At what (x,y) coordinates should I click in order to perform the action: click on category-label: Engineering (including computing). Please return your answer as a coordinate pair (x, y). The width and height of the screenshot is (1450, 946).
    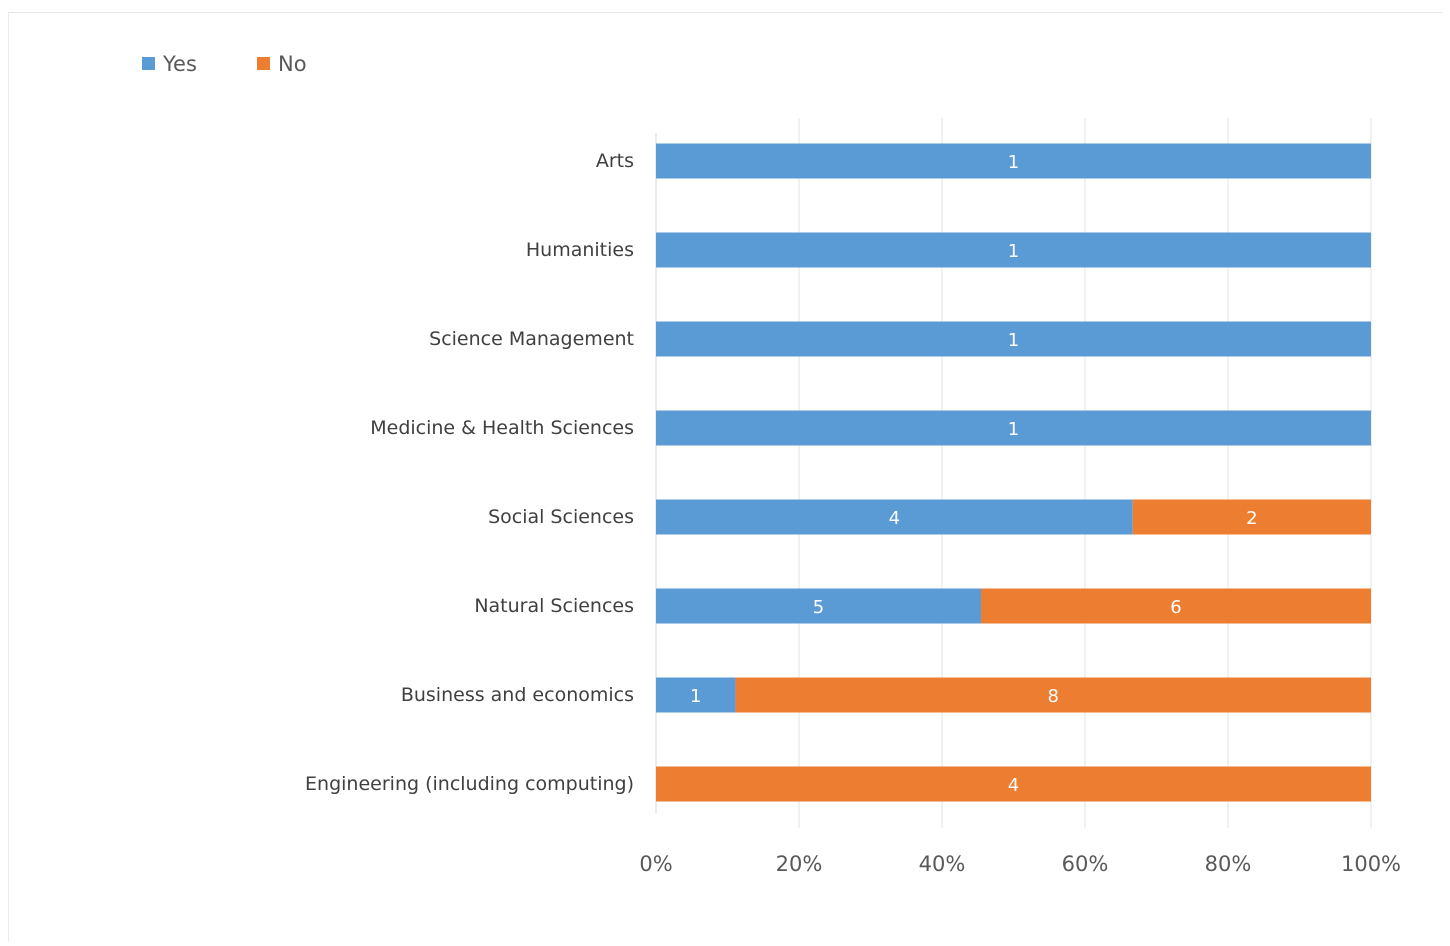
    Looking at the image, I should click on (469, 784).